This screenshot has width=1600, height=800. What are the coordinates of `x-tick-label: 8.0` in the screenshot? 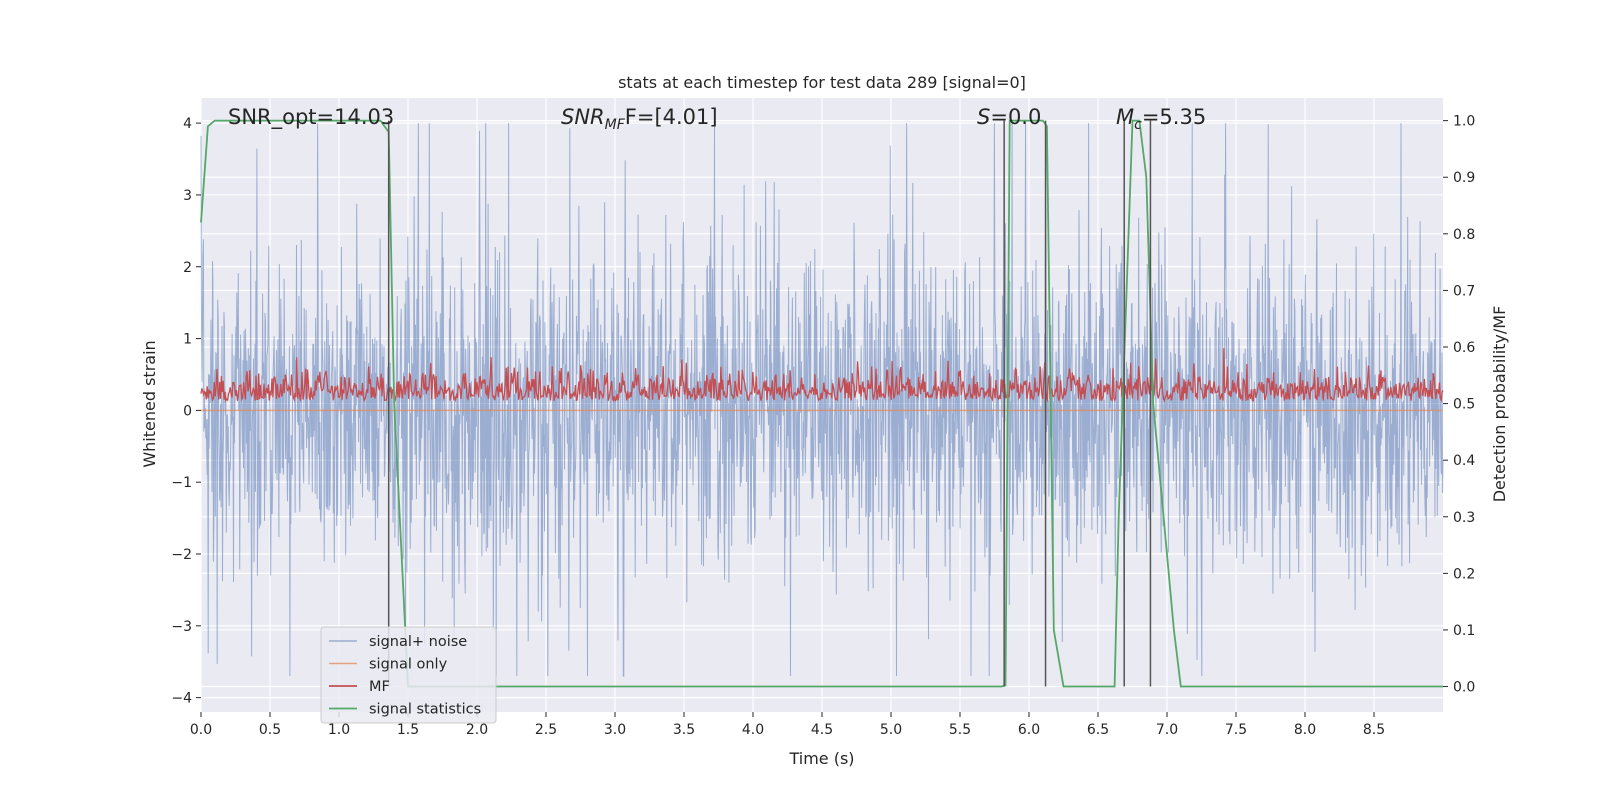 It's located at (1305, 730).